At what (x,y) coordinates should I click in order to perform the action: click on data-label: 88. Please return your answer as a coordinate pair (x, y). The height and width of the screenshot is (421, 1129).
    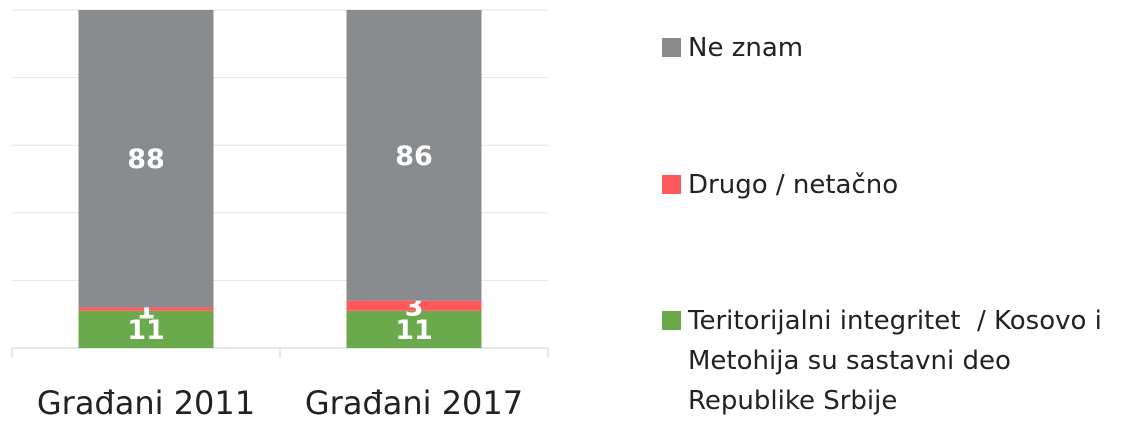
    Looking at the image, I should click on (146, 159).